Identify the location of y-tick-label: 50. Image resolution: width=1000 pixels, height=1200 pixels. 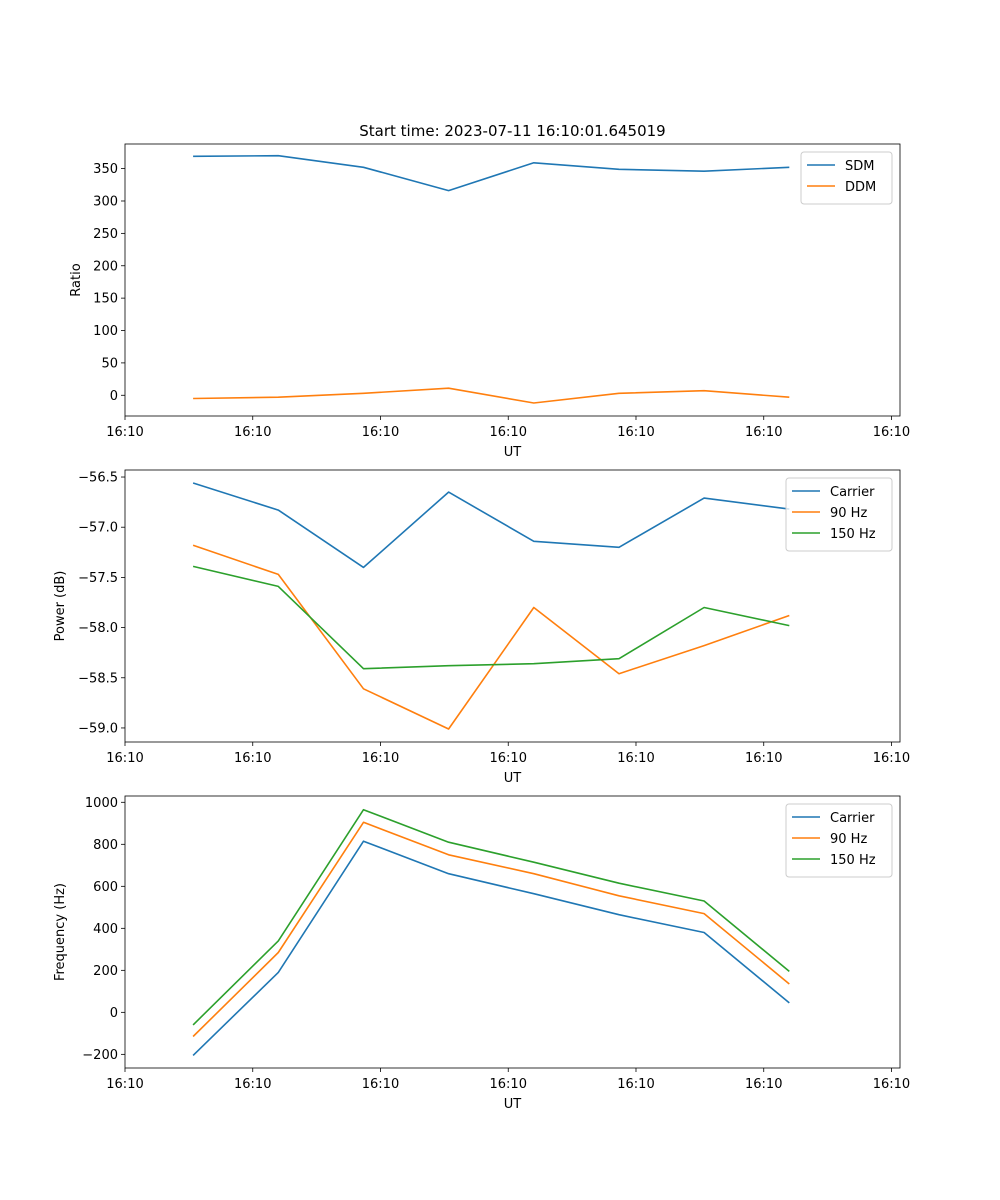
(109, 363).